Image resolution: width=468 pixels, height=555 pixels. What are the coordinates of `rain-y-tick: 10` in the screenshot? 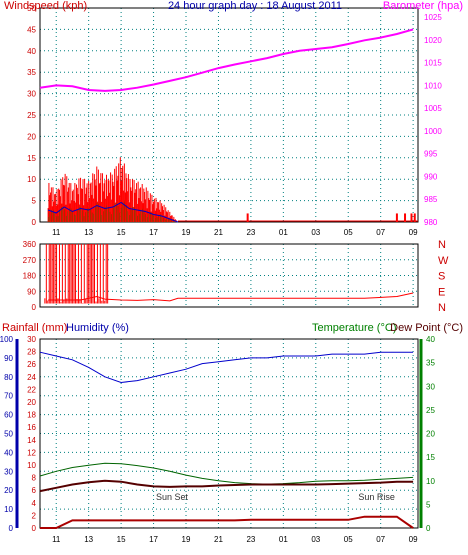 It's located at (31, 465).